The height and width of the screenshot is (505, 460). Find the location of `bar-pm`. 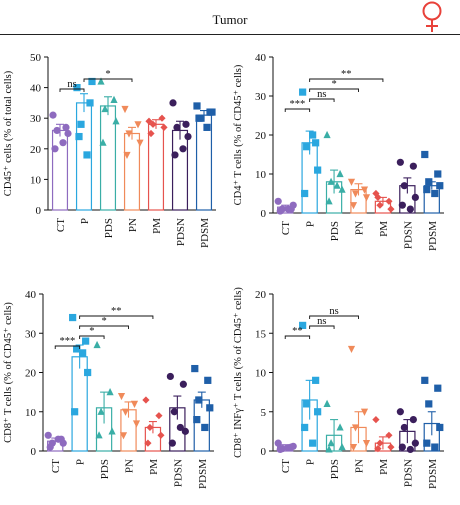

bar-pm is located at coordinates (156, 167).